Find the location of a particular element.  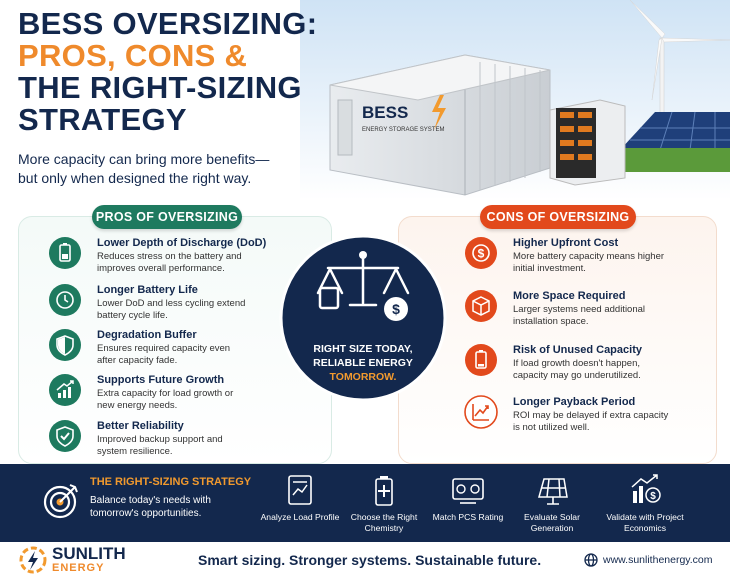

container-sublabel: ENERGY STORAGE SYSTEM is located at coordinates (403, 130).